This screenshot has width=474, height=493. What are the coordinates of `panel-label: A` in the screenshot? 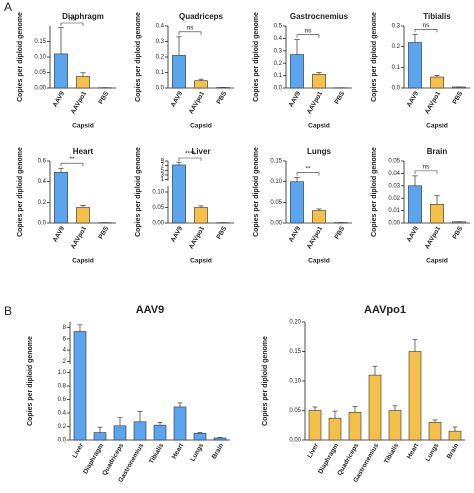 It's located at (8, 7).